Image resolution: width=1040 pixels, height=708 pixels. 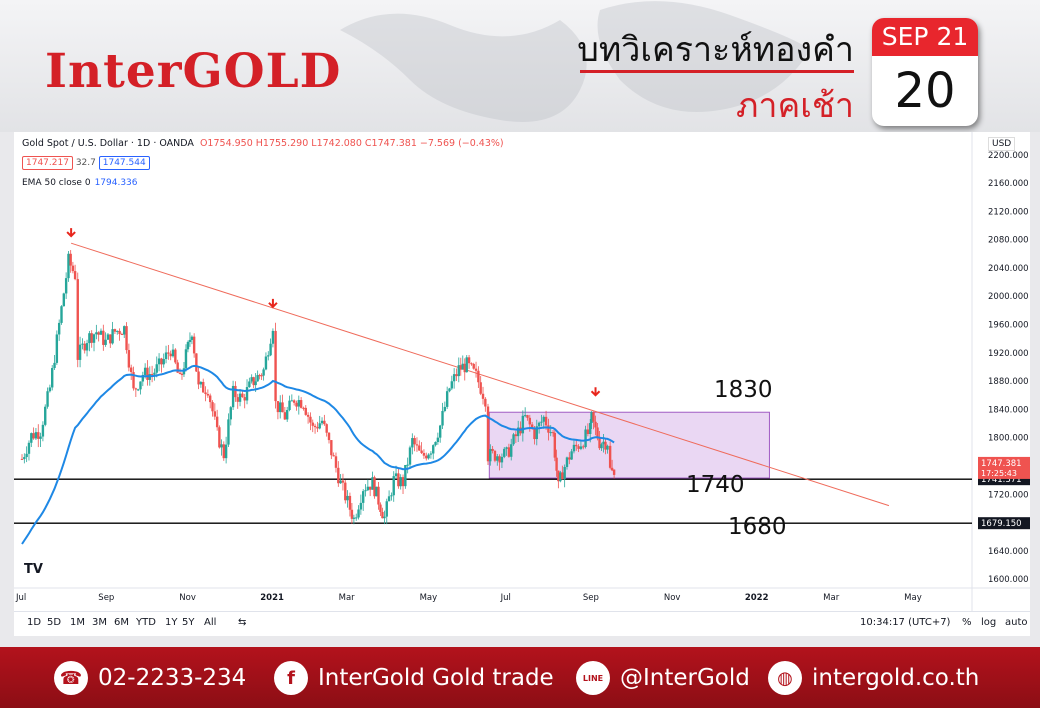 What do you see at coordinates (56, 183) in the screenshot?
I see `indicator-label: EMA 50 close 0` at bounding box center [56, 183].